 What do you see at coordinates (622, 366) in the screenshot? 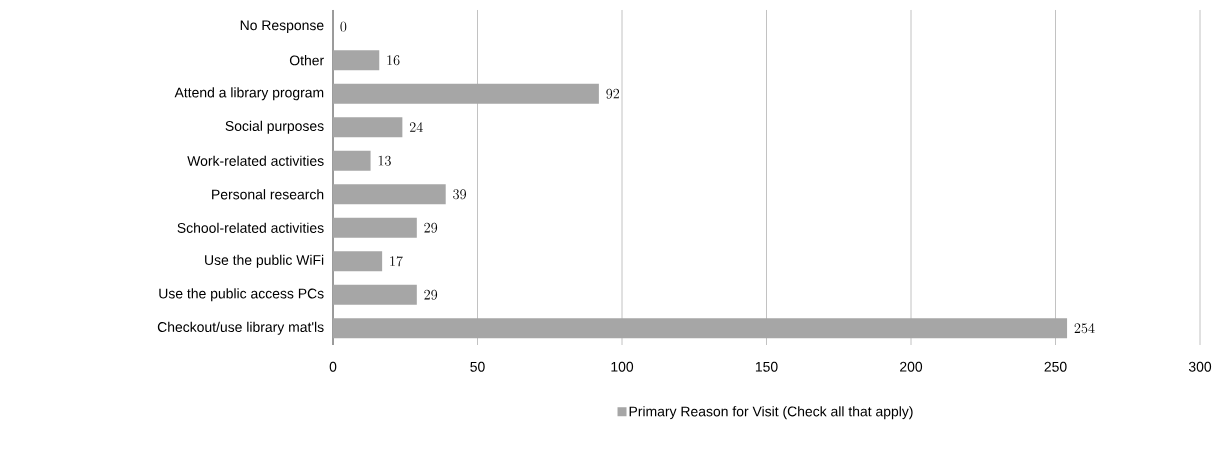
I see `x-tick-label: 100` at bounding box center [622, 366].